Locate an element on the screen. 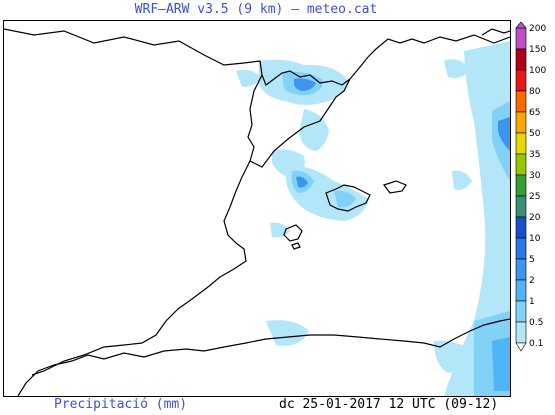  precip-area-east-edge-max is located at coordinates (504, 134).